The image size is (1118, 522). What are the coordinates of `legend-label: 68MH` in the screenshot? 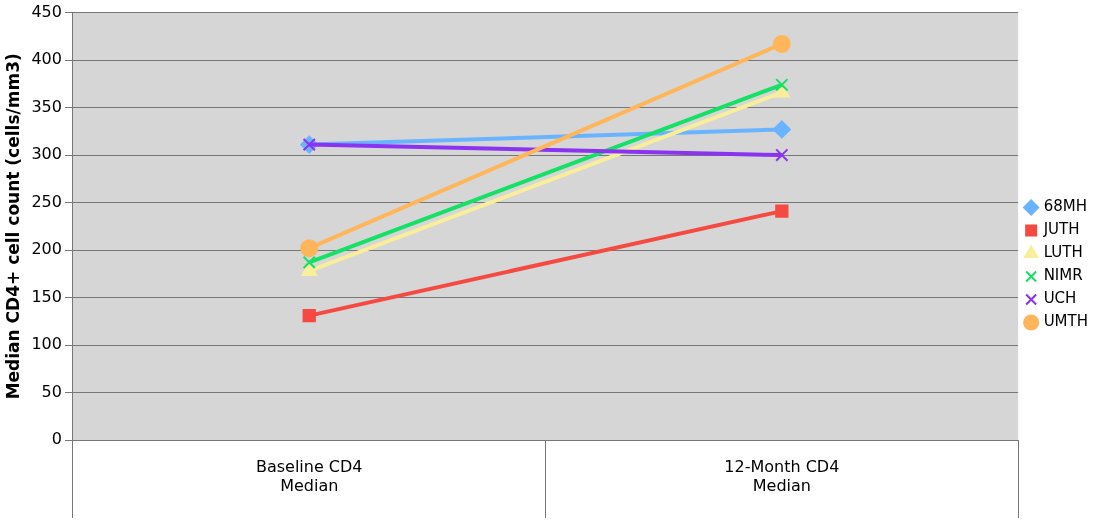 It's located at (1065, 206).